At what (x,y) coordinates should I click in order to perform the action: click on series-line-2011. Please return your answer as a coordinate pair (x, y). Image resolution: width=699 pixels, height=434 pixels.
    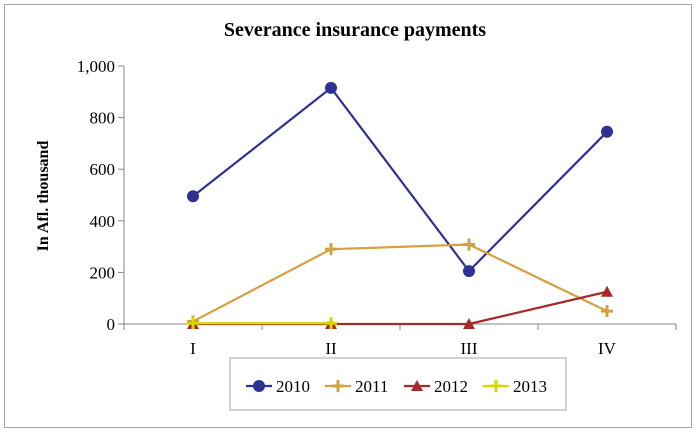
    Looking at the image, I should click on (400, 283).